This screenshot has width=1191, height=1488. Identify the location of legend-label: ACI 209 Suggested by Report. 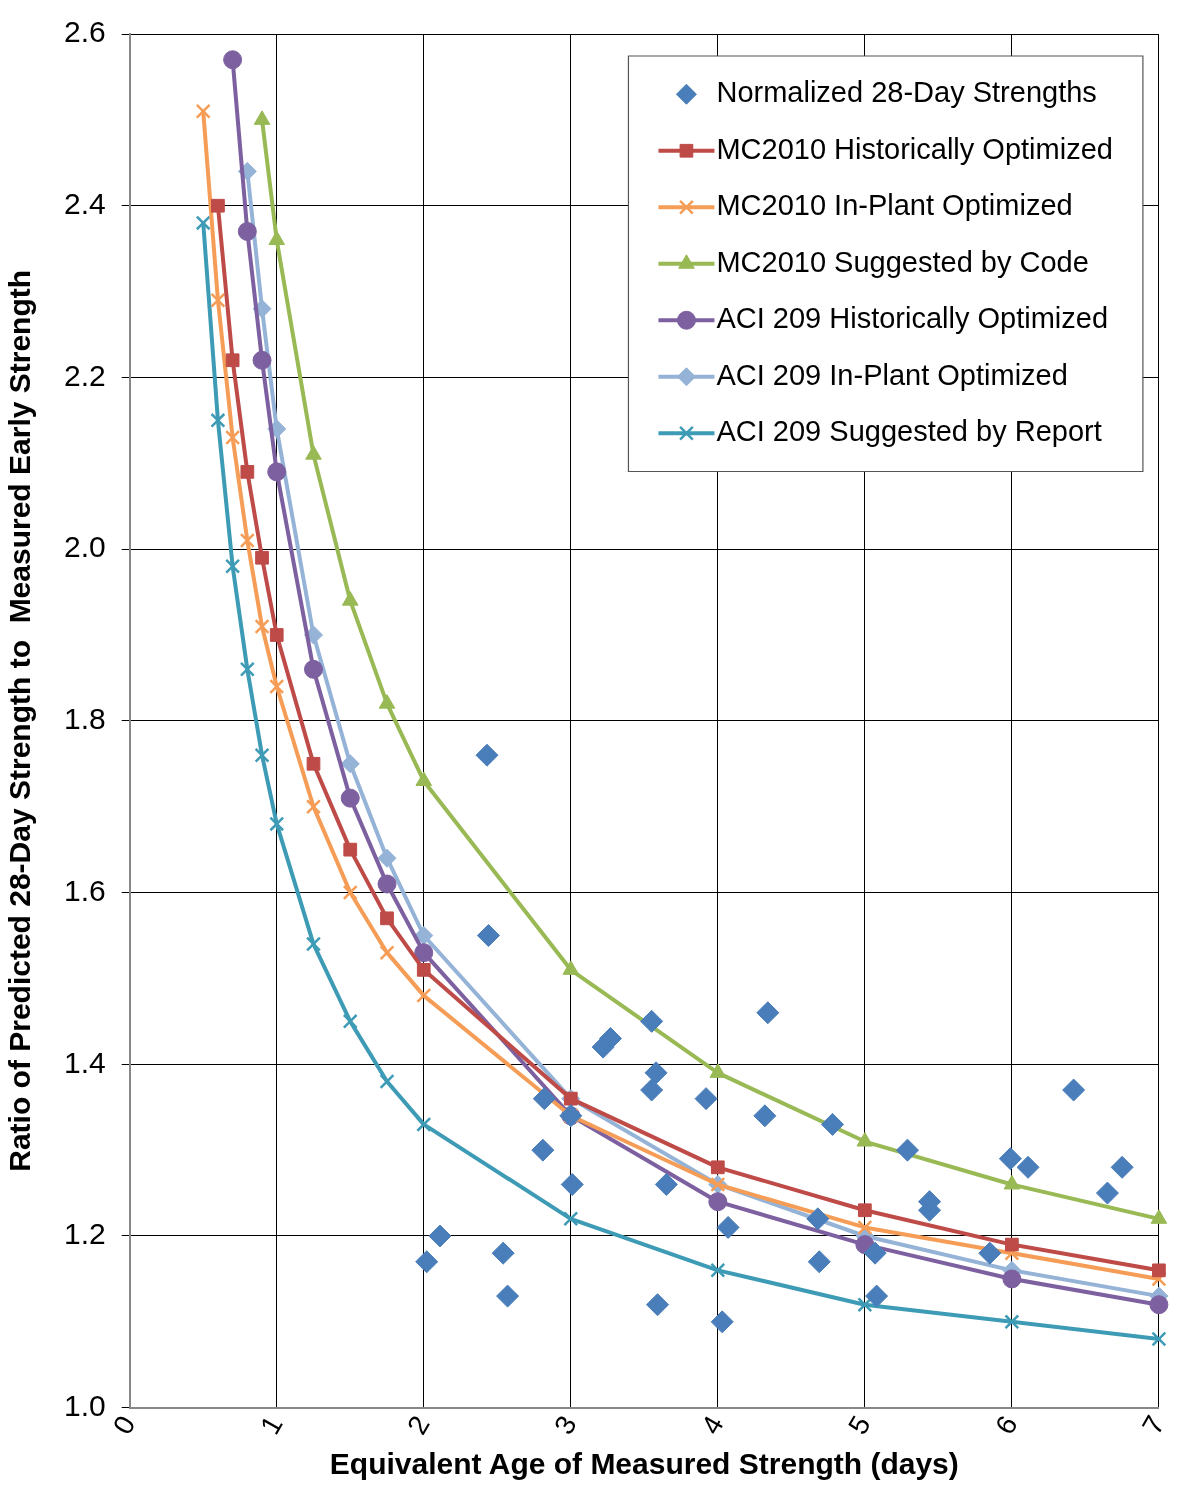
(909, 431).